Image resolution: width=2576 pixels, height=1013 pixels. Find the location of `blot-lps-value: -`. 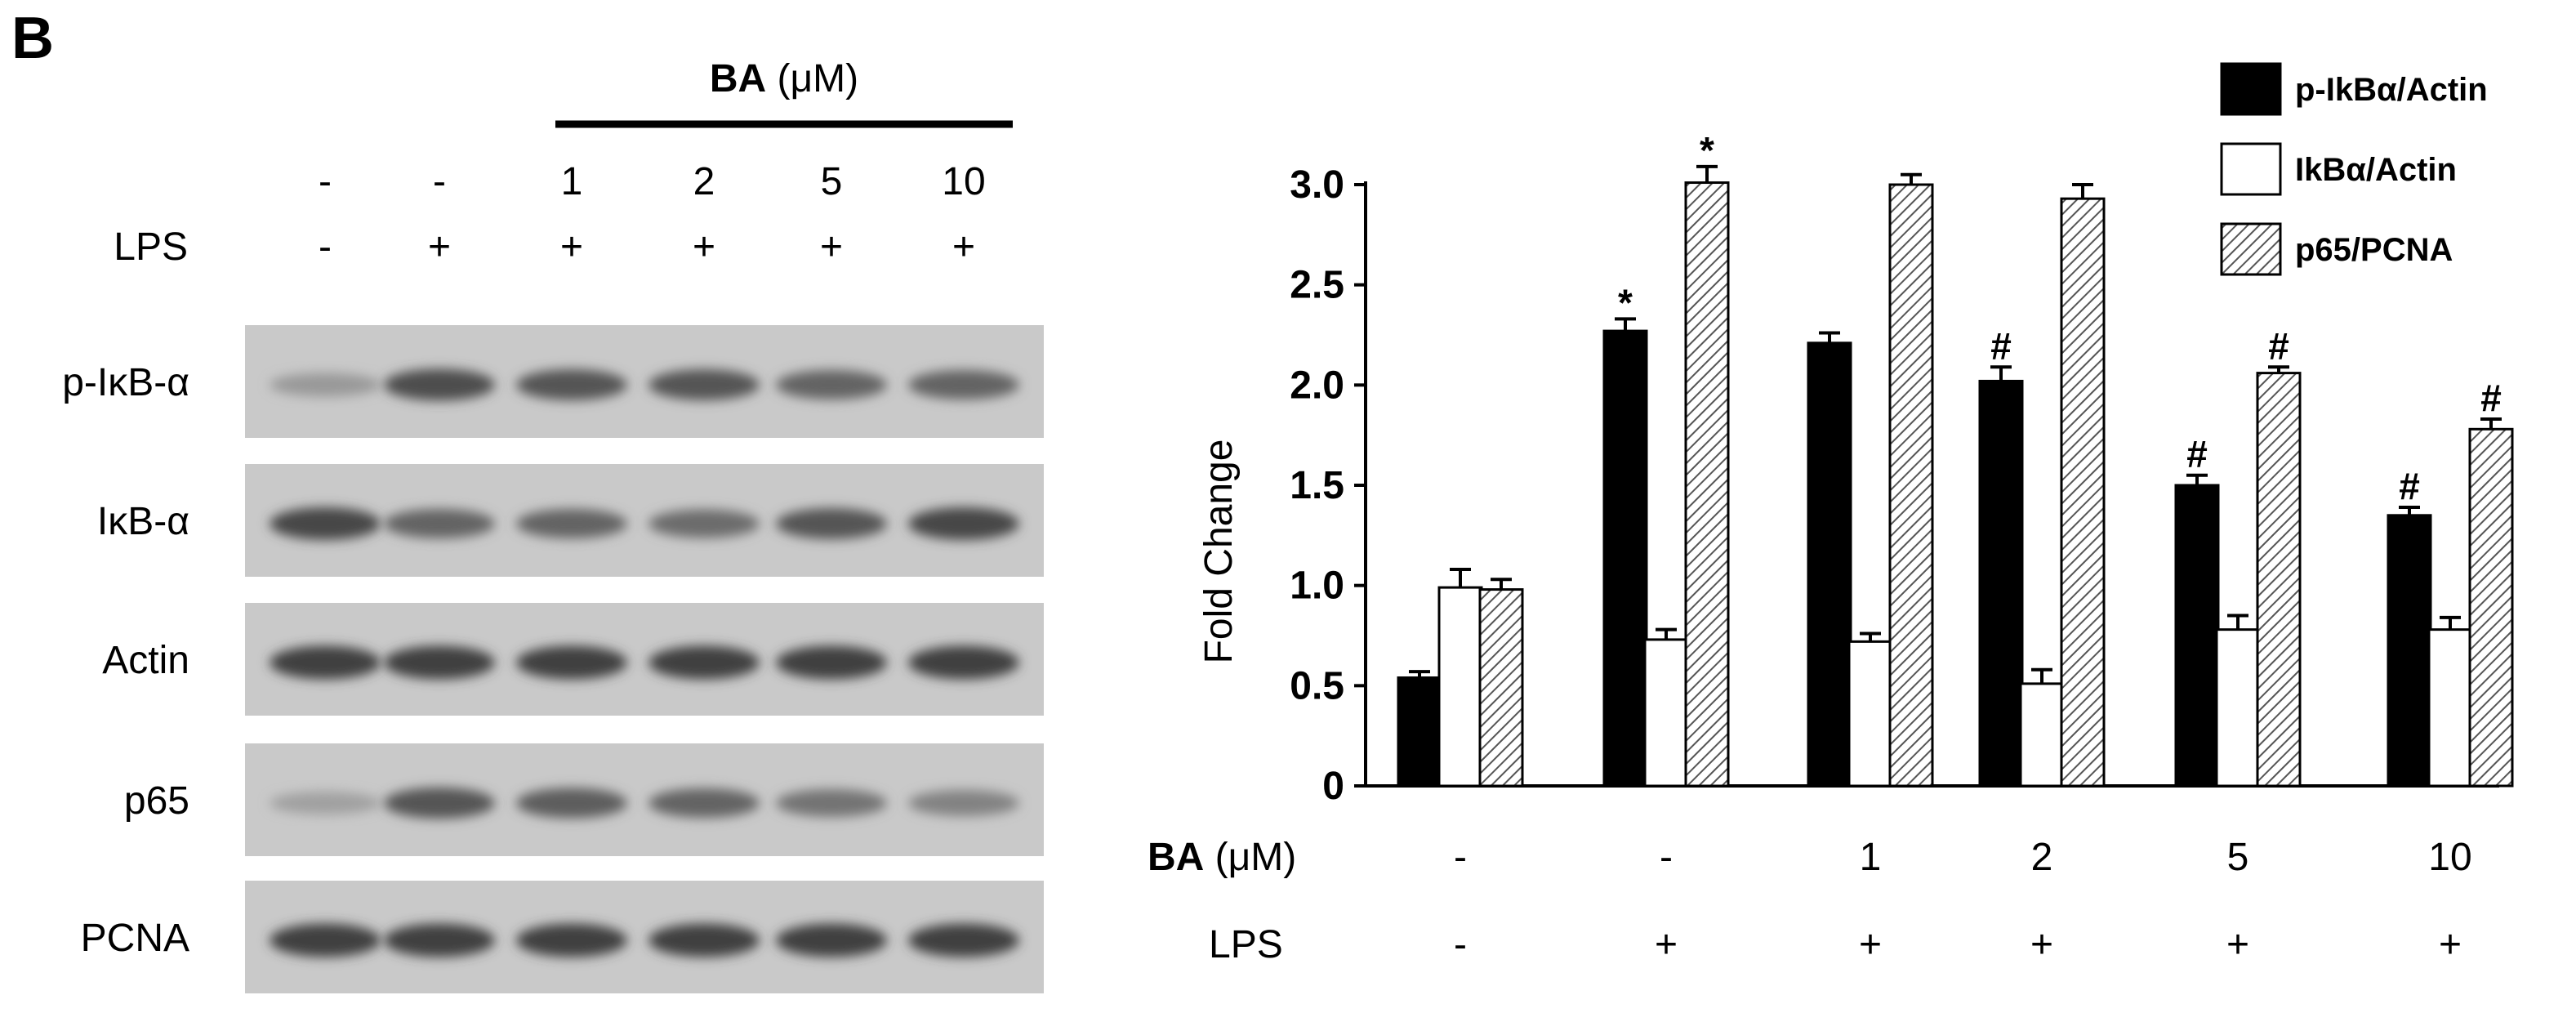

blot-lps-value: - is located at coordinates (325, 247).